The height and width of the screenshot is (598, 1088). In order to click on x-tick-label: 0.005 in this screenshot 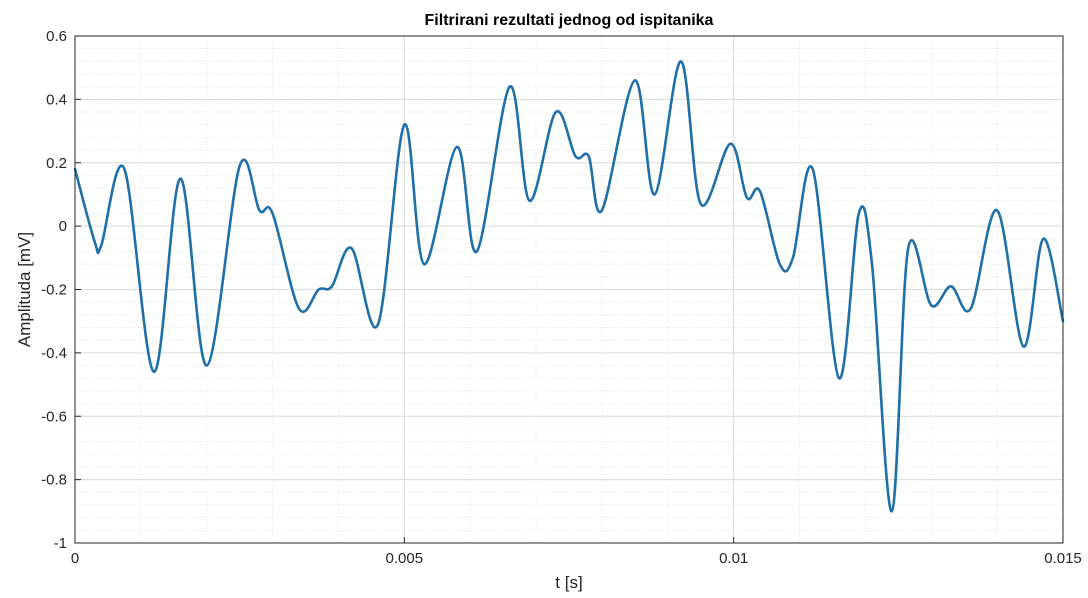, I will do `click(405, 558)`.